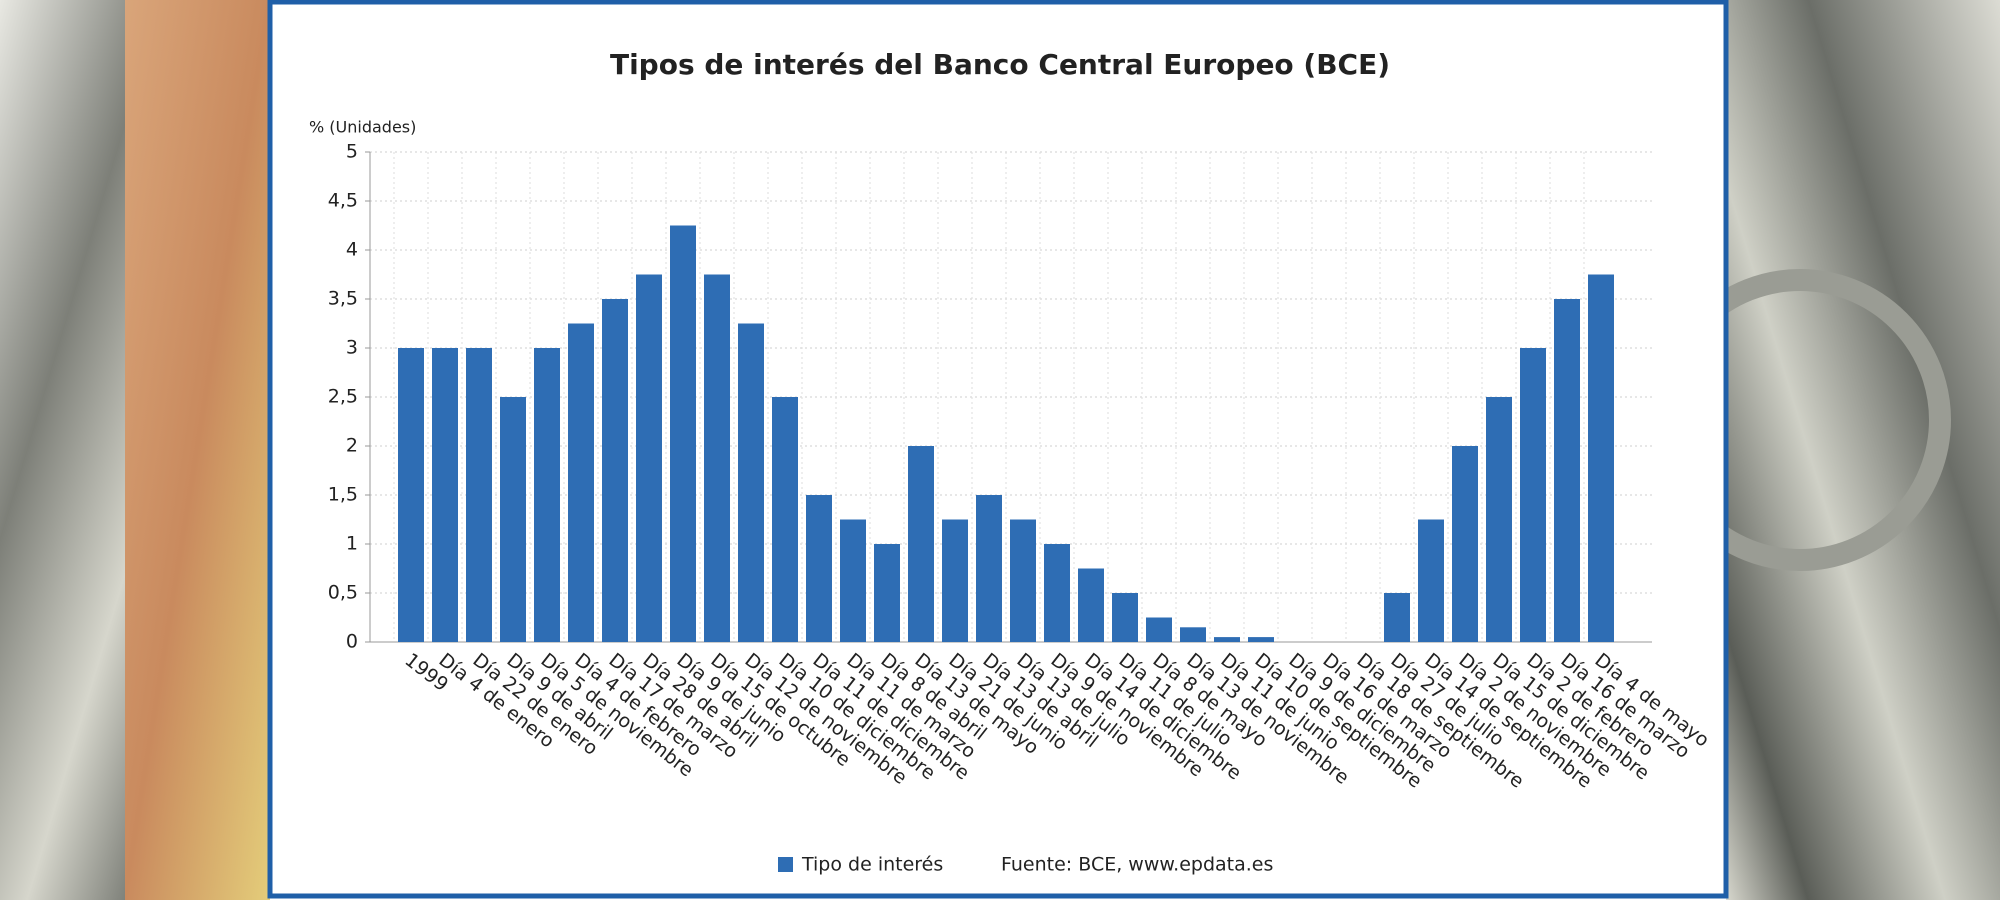  I want to click on y-tick-label: 3,5, so click(343, 299).